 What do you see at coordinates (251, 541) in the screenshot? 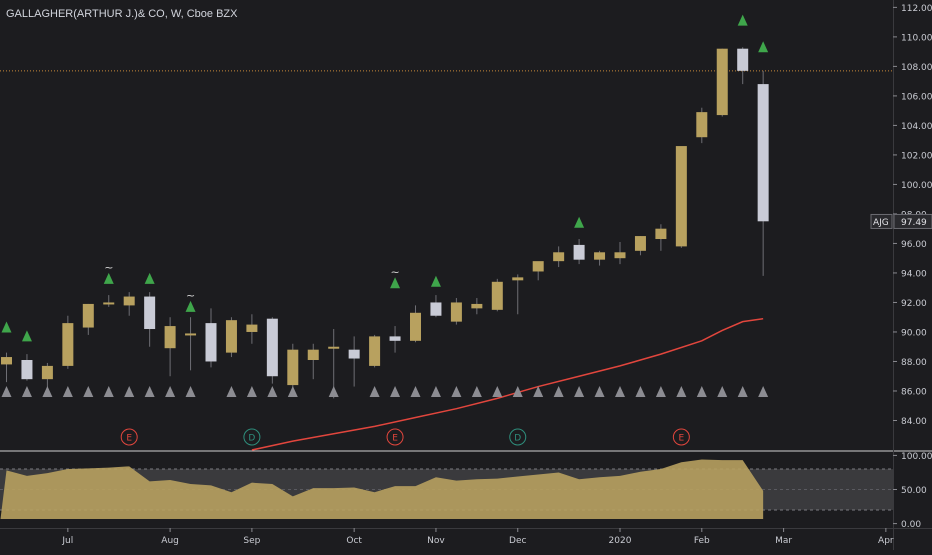
I see `x-tick-label: Sep` at bounding box center [251, 541].